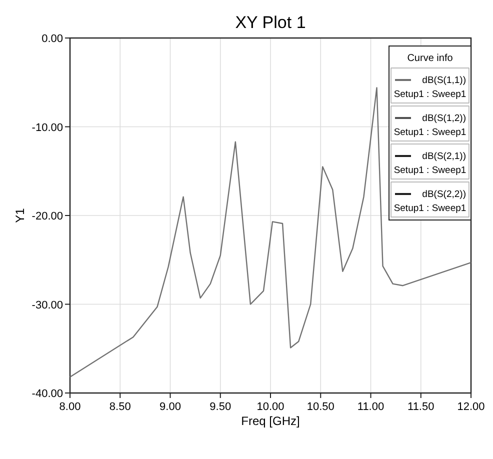  What do you see at coordinates (47, 305) in the screenshot?
I see `y-tick-label: -30.00` at bounding box center [47, 305].